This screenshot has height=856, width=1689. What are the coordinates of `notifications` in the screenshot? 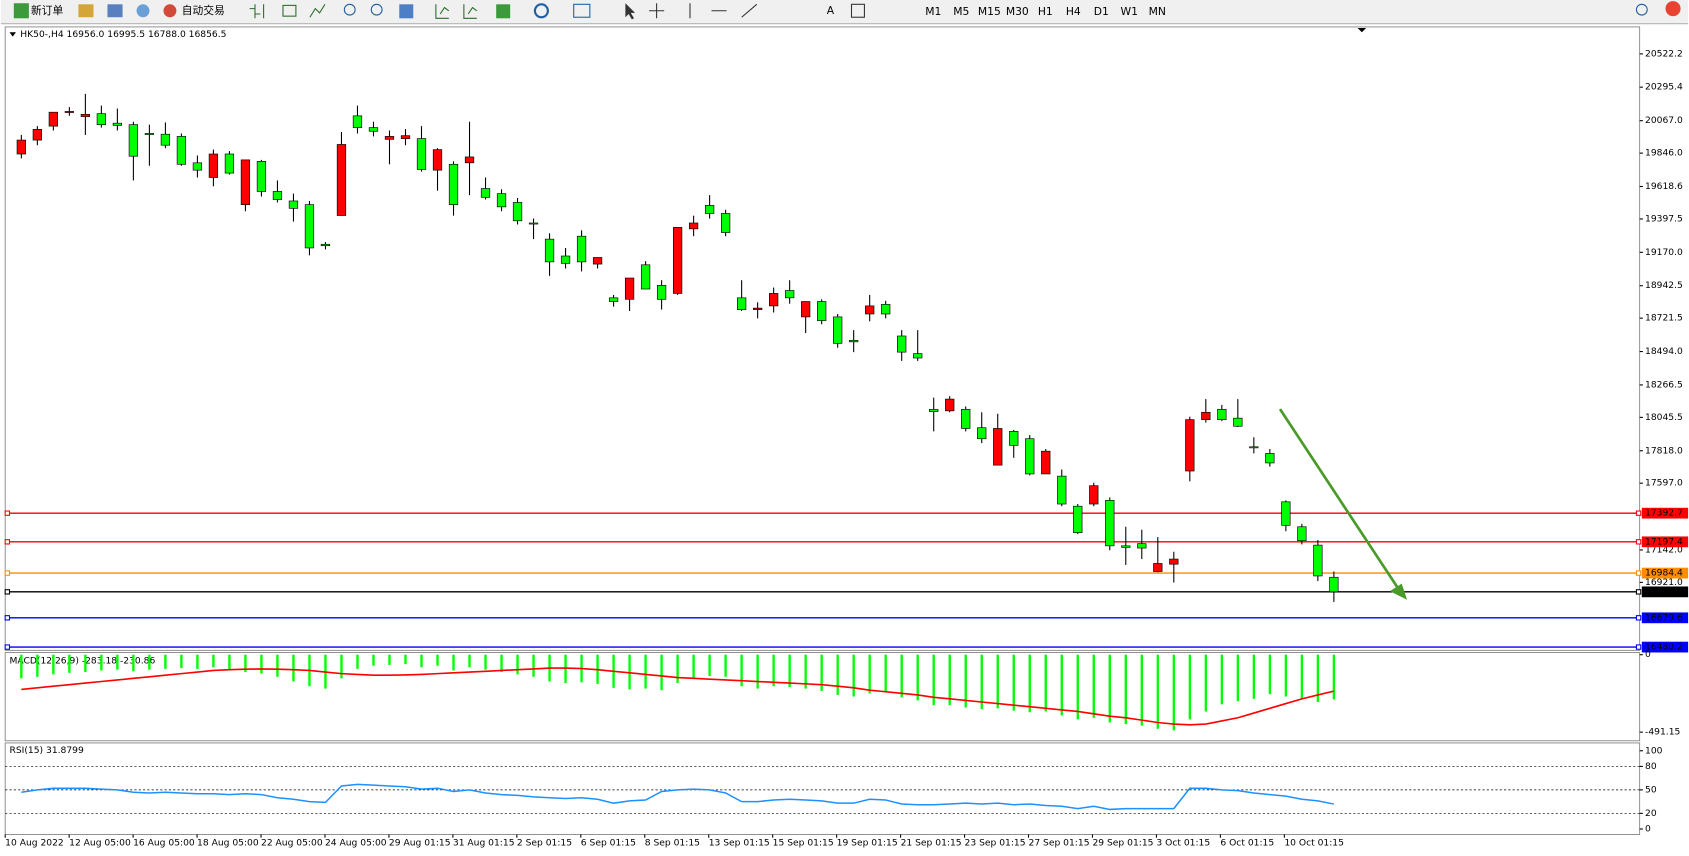 It's located at (1673, 9).